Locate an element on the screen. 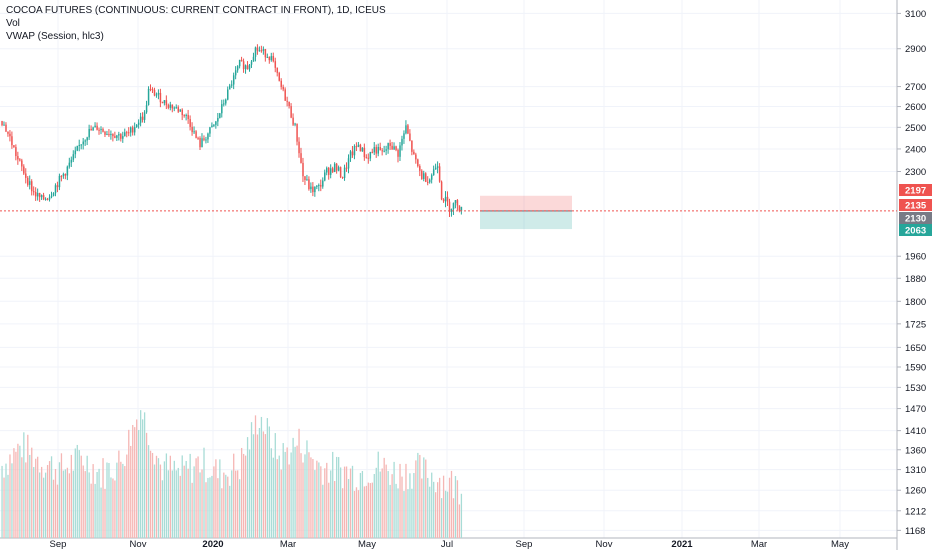 Image resolution: width=932 pixels, height=555 pixels. position-target-zone is located at coordinates (526, 203).